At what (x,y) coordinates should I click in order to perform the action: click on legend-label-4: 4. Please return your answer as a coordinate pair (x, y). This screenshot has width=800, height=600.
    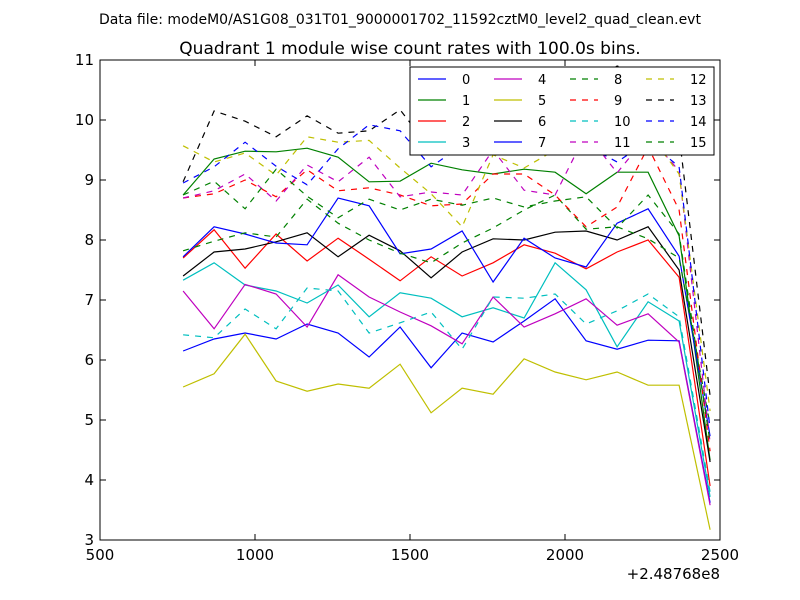
    Looking at the image, I should click on (542, 80).